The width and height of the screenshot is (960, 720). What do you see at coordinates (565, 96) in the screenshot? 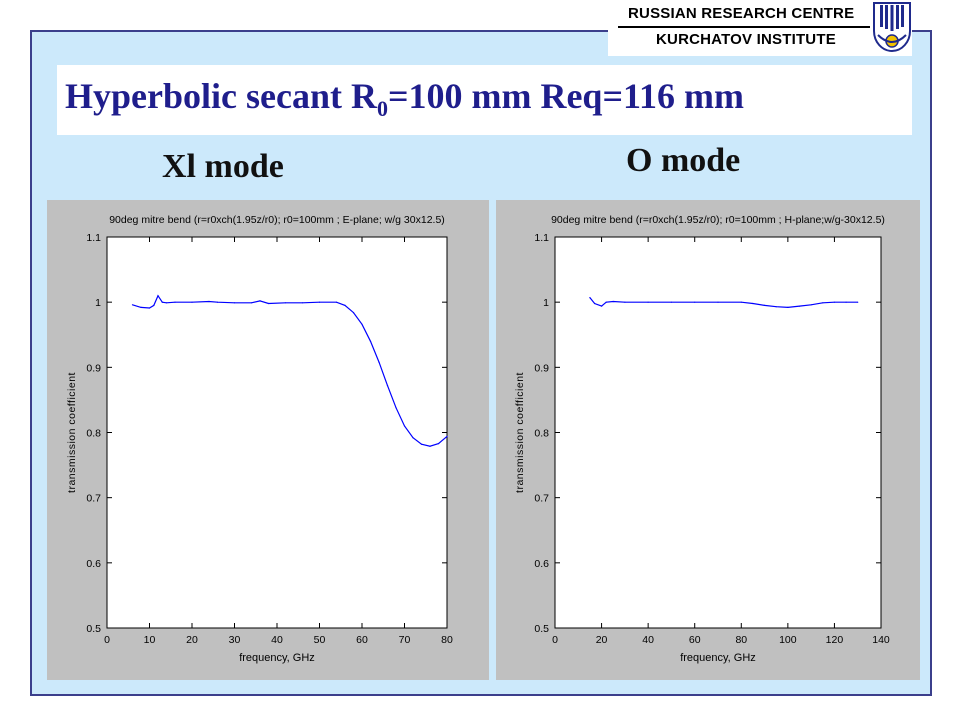
I see `title-suffix: =100 mm Req=116 mm` at bounding box center [565, 96].